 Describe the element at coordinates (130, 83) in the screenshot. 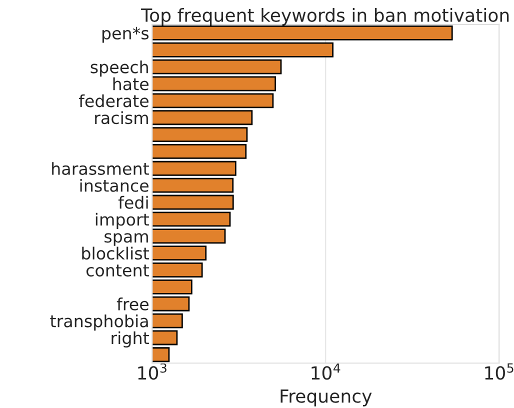

I see `y-tick-label: hate` at that location.